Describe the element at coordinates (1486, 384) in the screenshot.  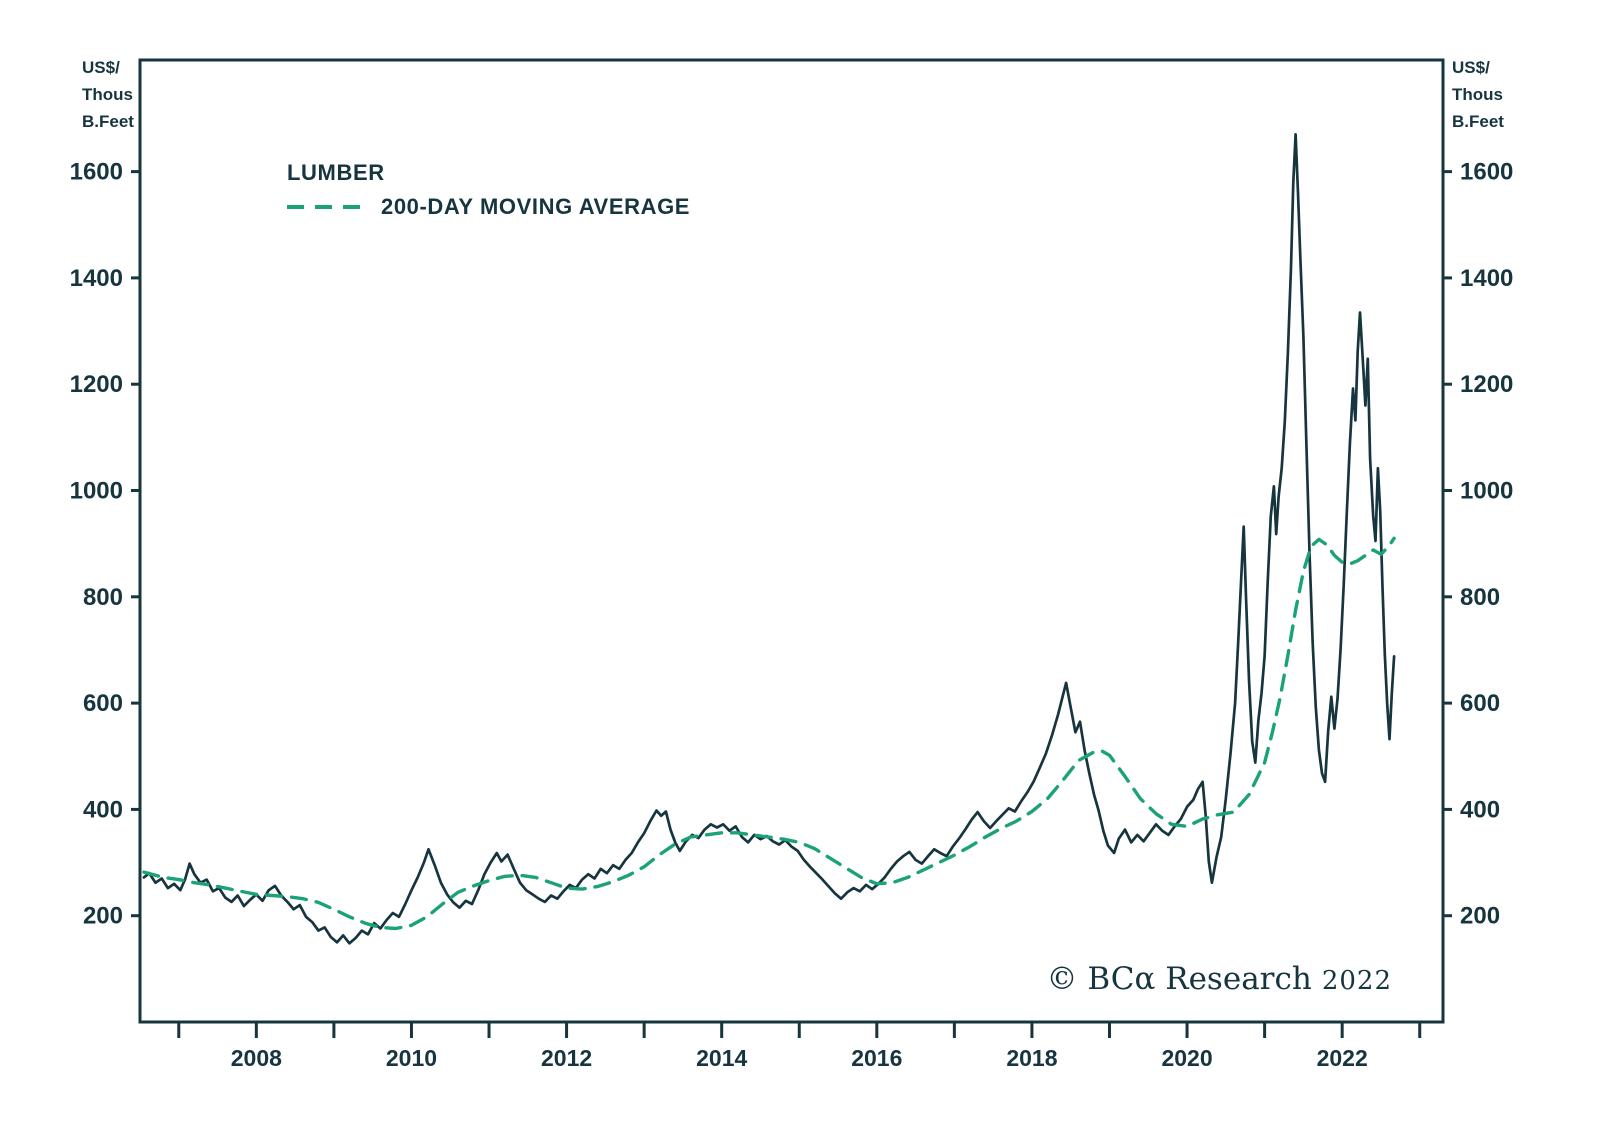
I see `y-axis-tick-label-right: 1200` at that location.